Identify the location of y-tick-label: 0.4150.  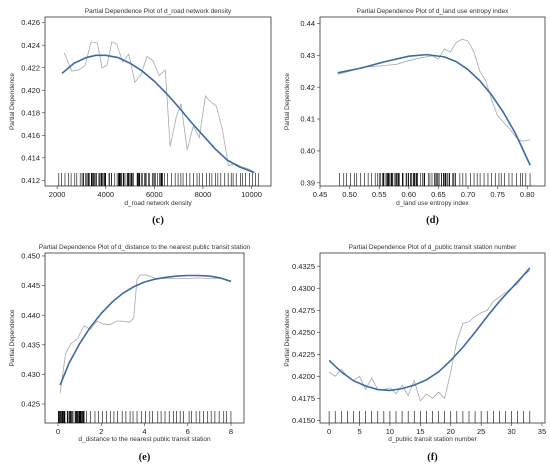
(303, 420).